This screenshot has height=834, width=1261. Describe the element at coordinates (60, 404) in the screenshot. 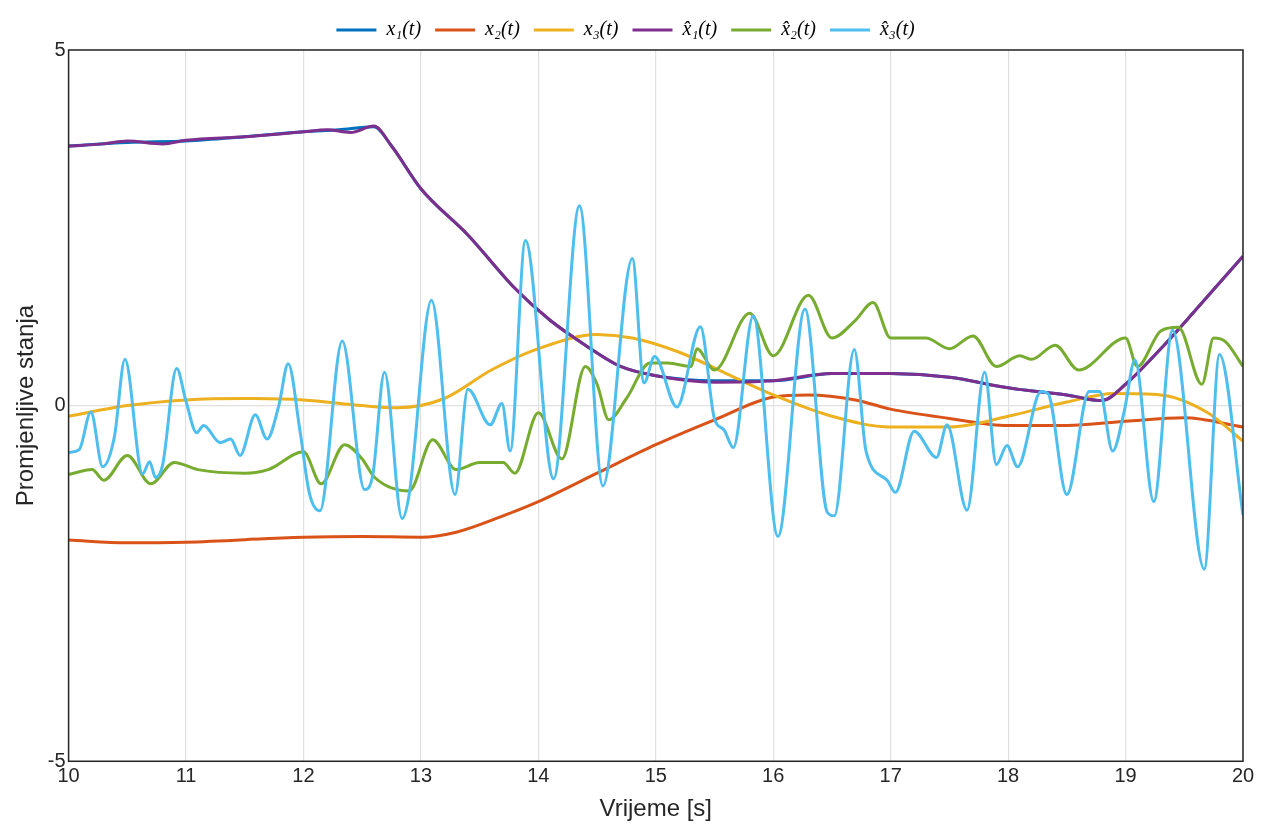

I see `y-tick-label: 0` at that location.